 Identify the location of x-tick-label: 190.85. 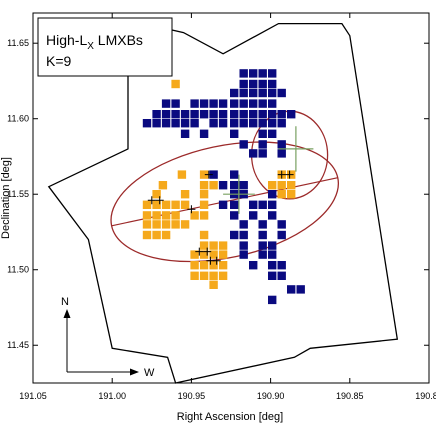
(350, 396).